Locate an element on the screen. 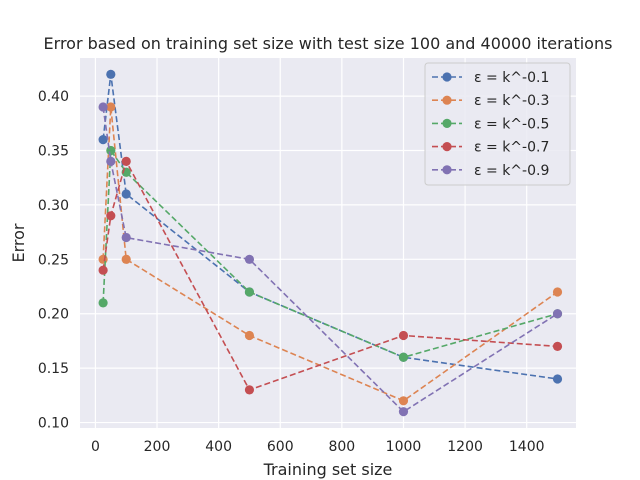 This screenshot has height=480, width=640. legend-label: ε = k^-0.1 is located at coordinates (511, 78).